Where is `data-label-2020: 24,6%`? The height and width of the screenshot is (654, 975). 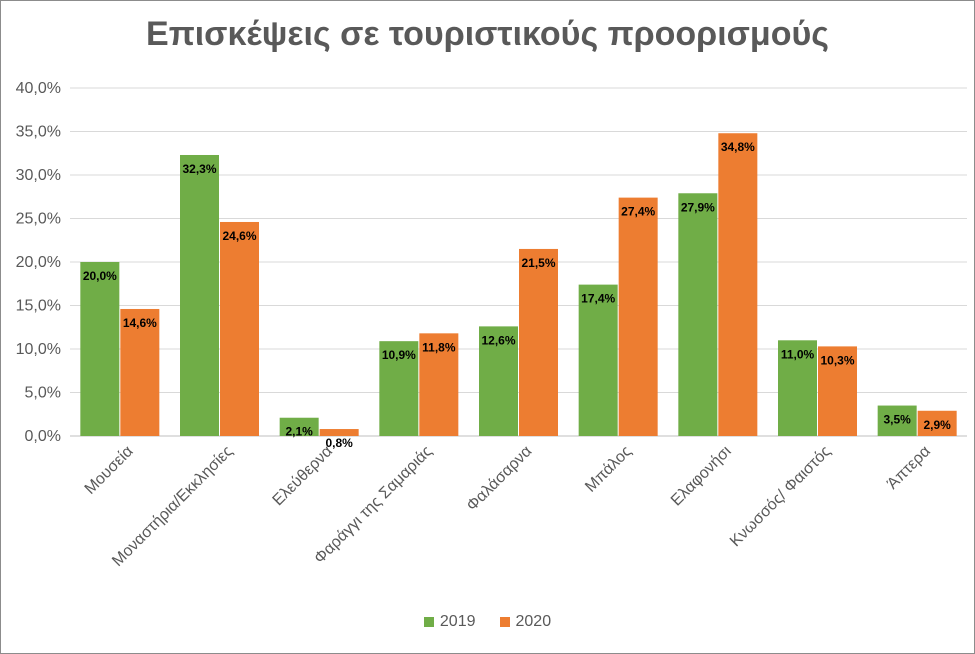 data-label-2020: 24,6% is located at coordinates (239, 236).